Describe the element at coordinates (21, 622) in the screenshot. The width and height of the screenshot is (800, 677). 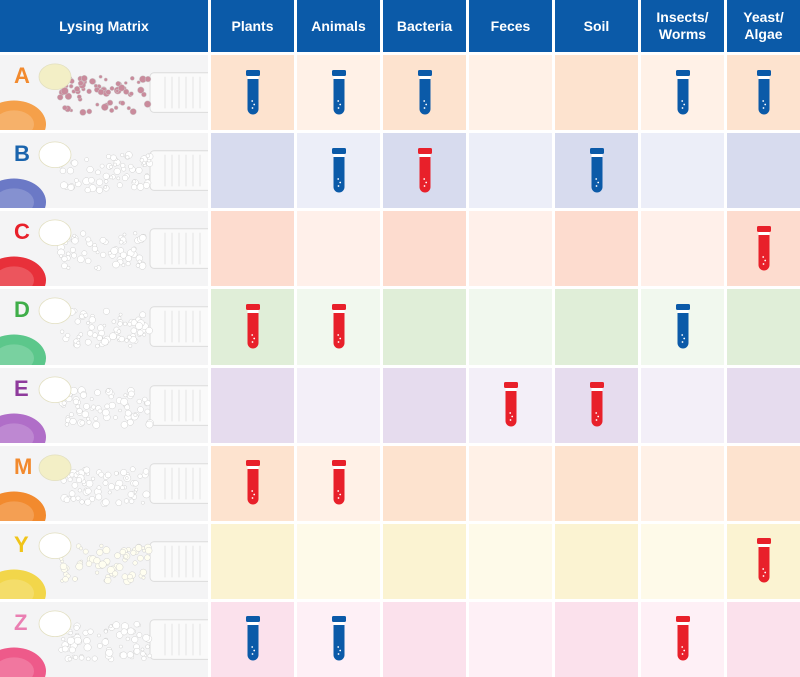
I see `matrix-letter: Z` at that location.